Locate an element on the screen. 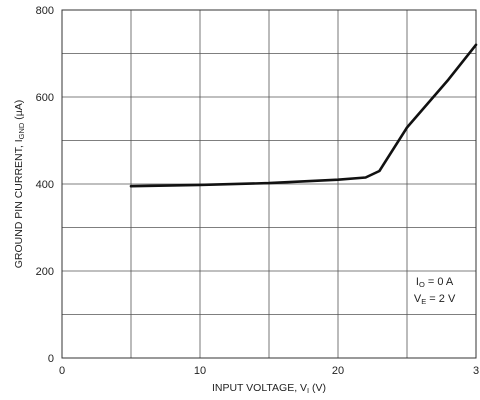 The height and width of the screenshot is (400, 480). y-tick-label: 400 is located at coordinates (45, 185).